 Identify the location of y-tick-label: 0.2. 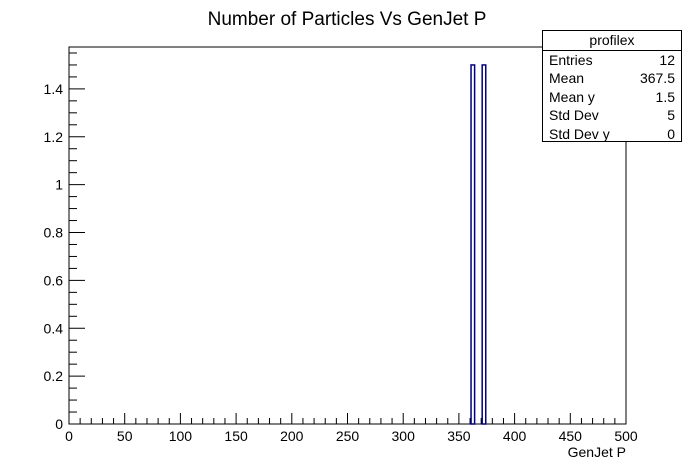
(54, 376).